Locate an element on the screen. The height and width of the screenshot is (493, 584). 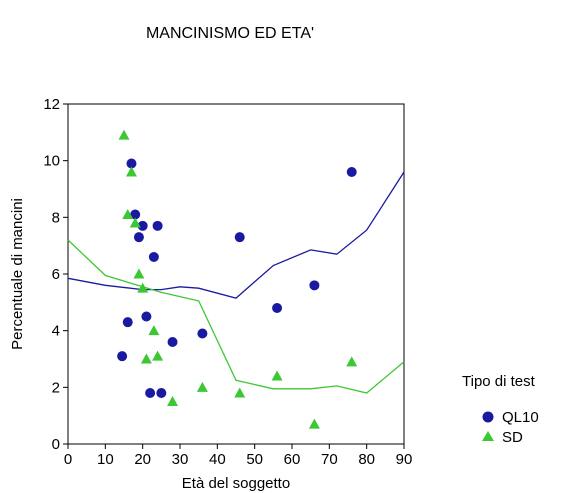
y-tick-label: 12 is located at coordinates (51, 104).